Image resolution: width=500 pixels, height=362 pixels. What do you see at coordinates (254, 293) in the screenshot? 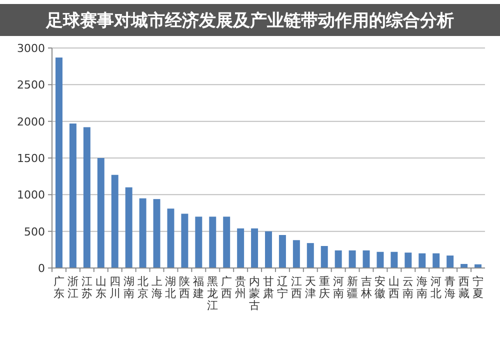
I see `x-tick-label: 内蒙古` at bounding box center [254, 293].